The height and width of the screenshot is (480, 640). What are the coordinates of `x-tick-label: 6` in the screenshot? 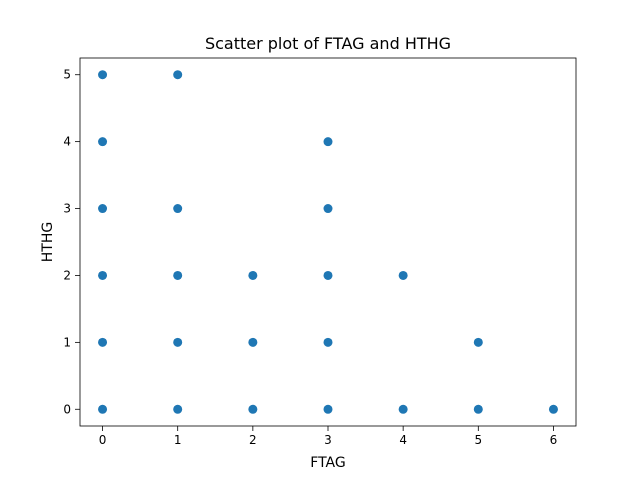 It's located at (554, 440).